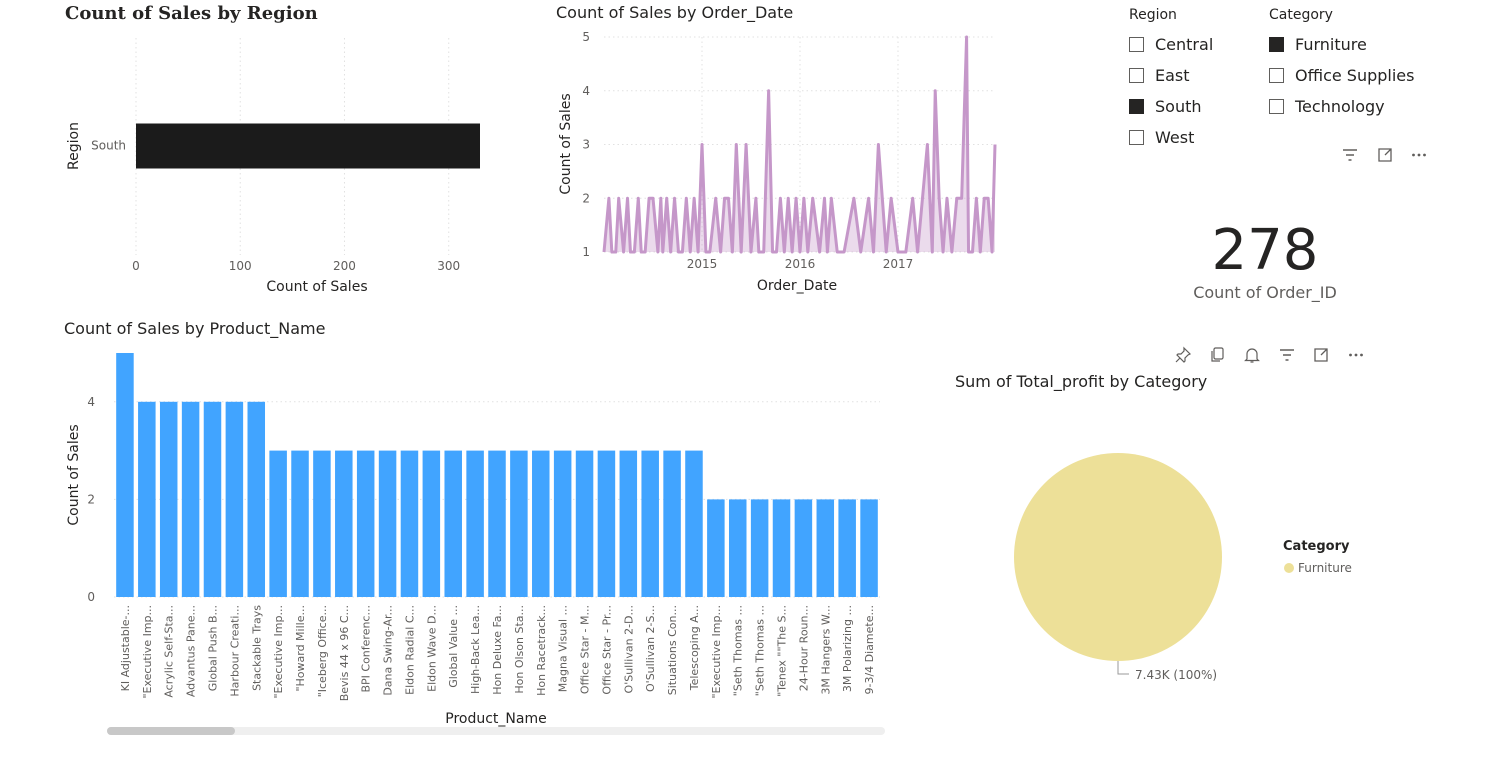  I want to click on product-chart-title: Count of Sales by Product_Name, so click(195, 328).